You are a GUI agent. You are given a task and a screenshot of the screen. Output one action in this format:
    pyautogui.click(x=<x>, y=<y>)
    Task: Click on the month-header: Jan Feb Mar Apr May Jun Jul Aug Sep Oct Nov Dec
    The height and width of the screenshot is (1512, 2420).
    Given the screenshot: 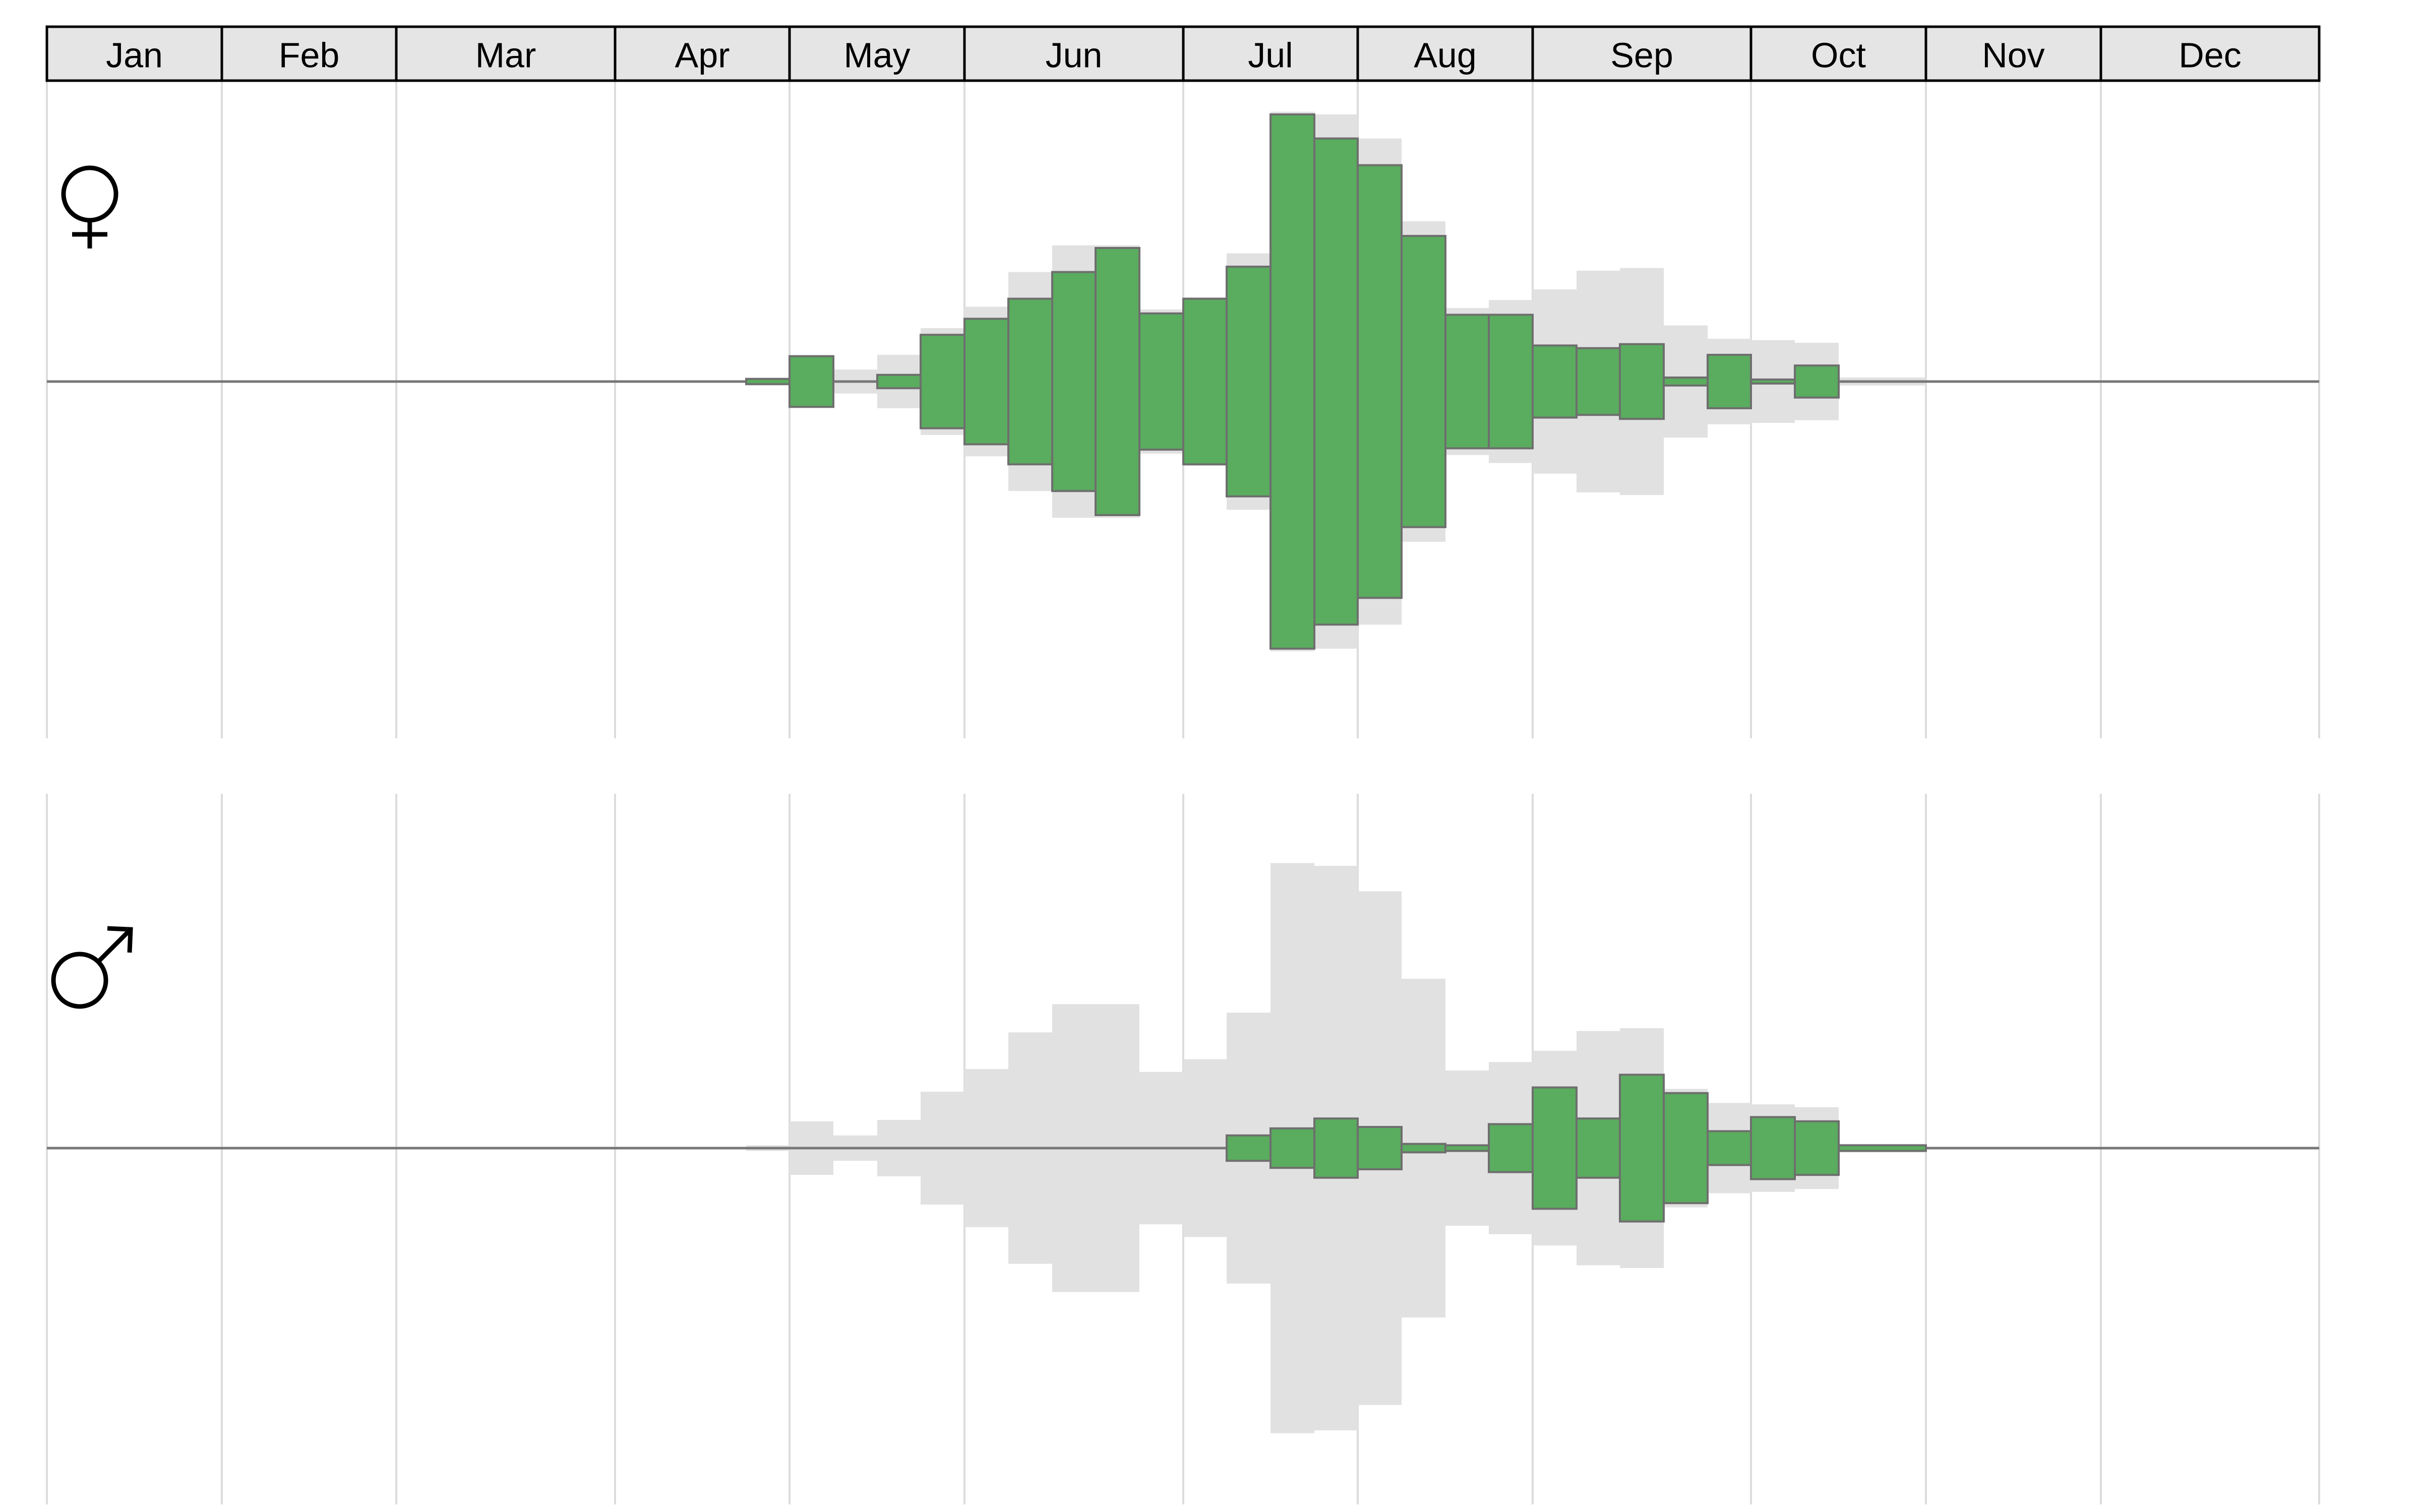 What is the action you would take?
    pyautogui.click(x=1183, y=54)
    